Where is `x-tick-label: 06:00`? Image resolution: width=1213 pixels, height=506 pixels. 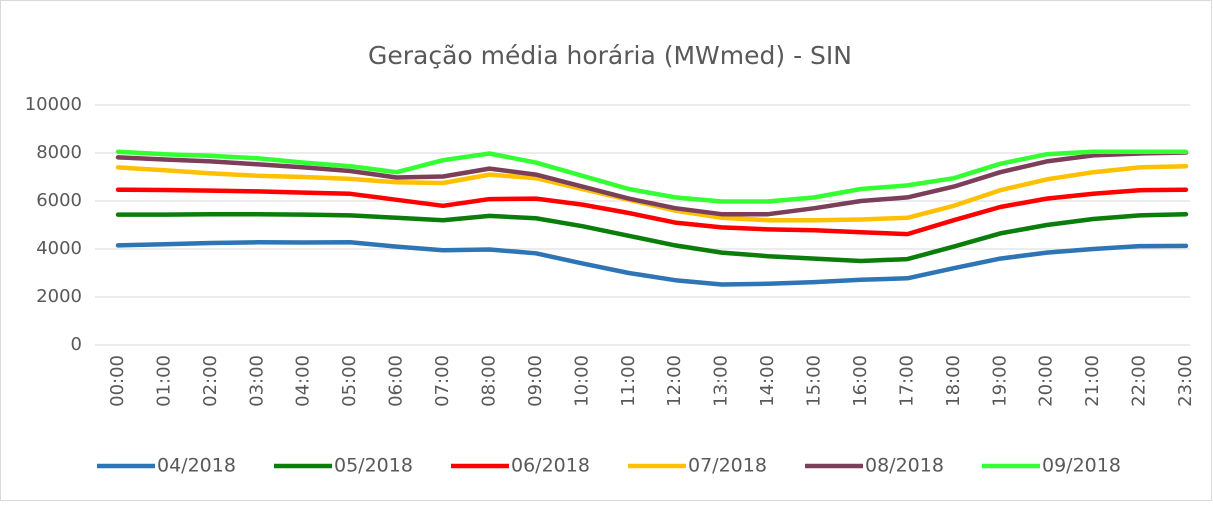
x-tick-label: 06:00 is located at coordinates (396, 381).